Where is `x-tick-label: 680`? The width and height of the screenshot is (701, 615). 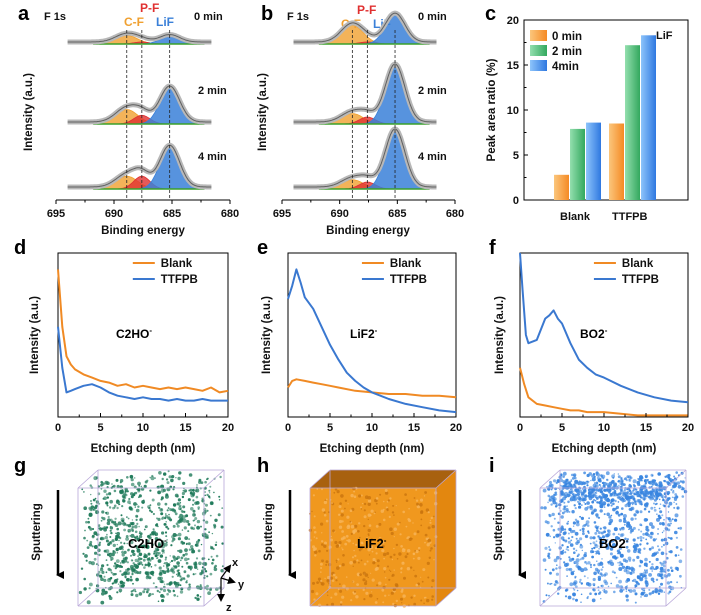 x-tick-label: 680 is located at coordinates (455, 214).